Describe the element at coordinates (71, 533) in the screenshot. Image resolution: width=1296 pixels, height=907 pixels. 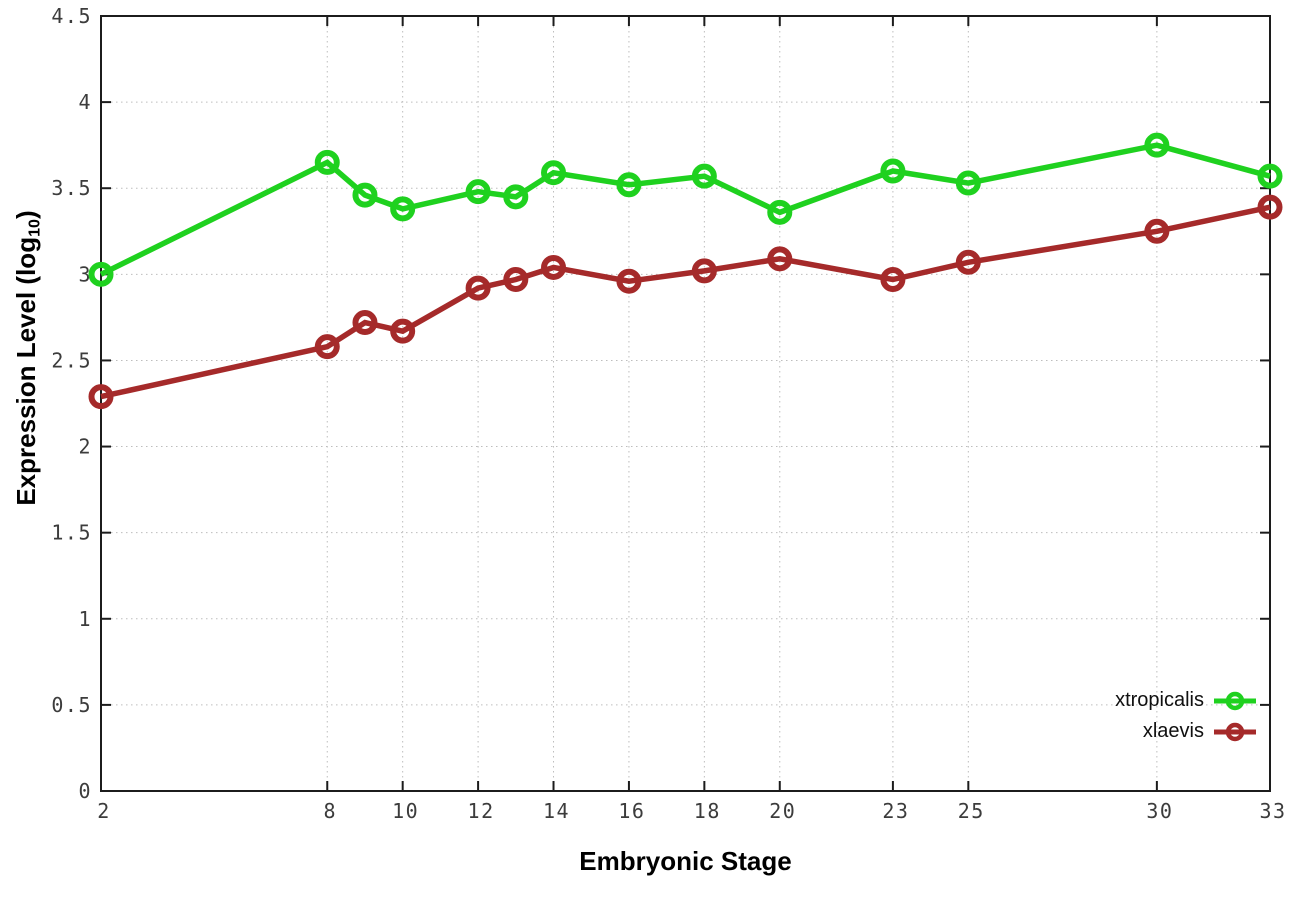
I see `y-tick-label: 1.5` at that location.